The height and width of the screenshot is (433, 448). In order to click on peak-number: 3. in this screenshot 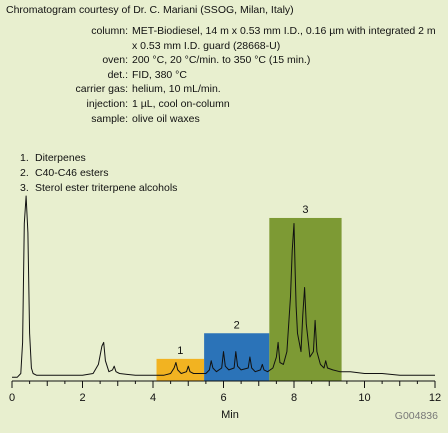, I will do `click(24, 188)`.